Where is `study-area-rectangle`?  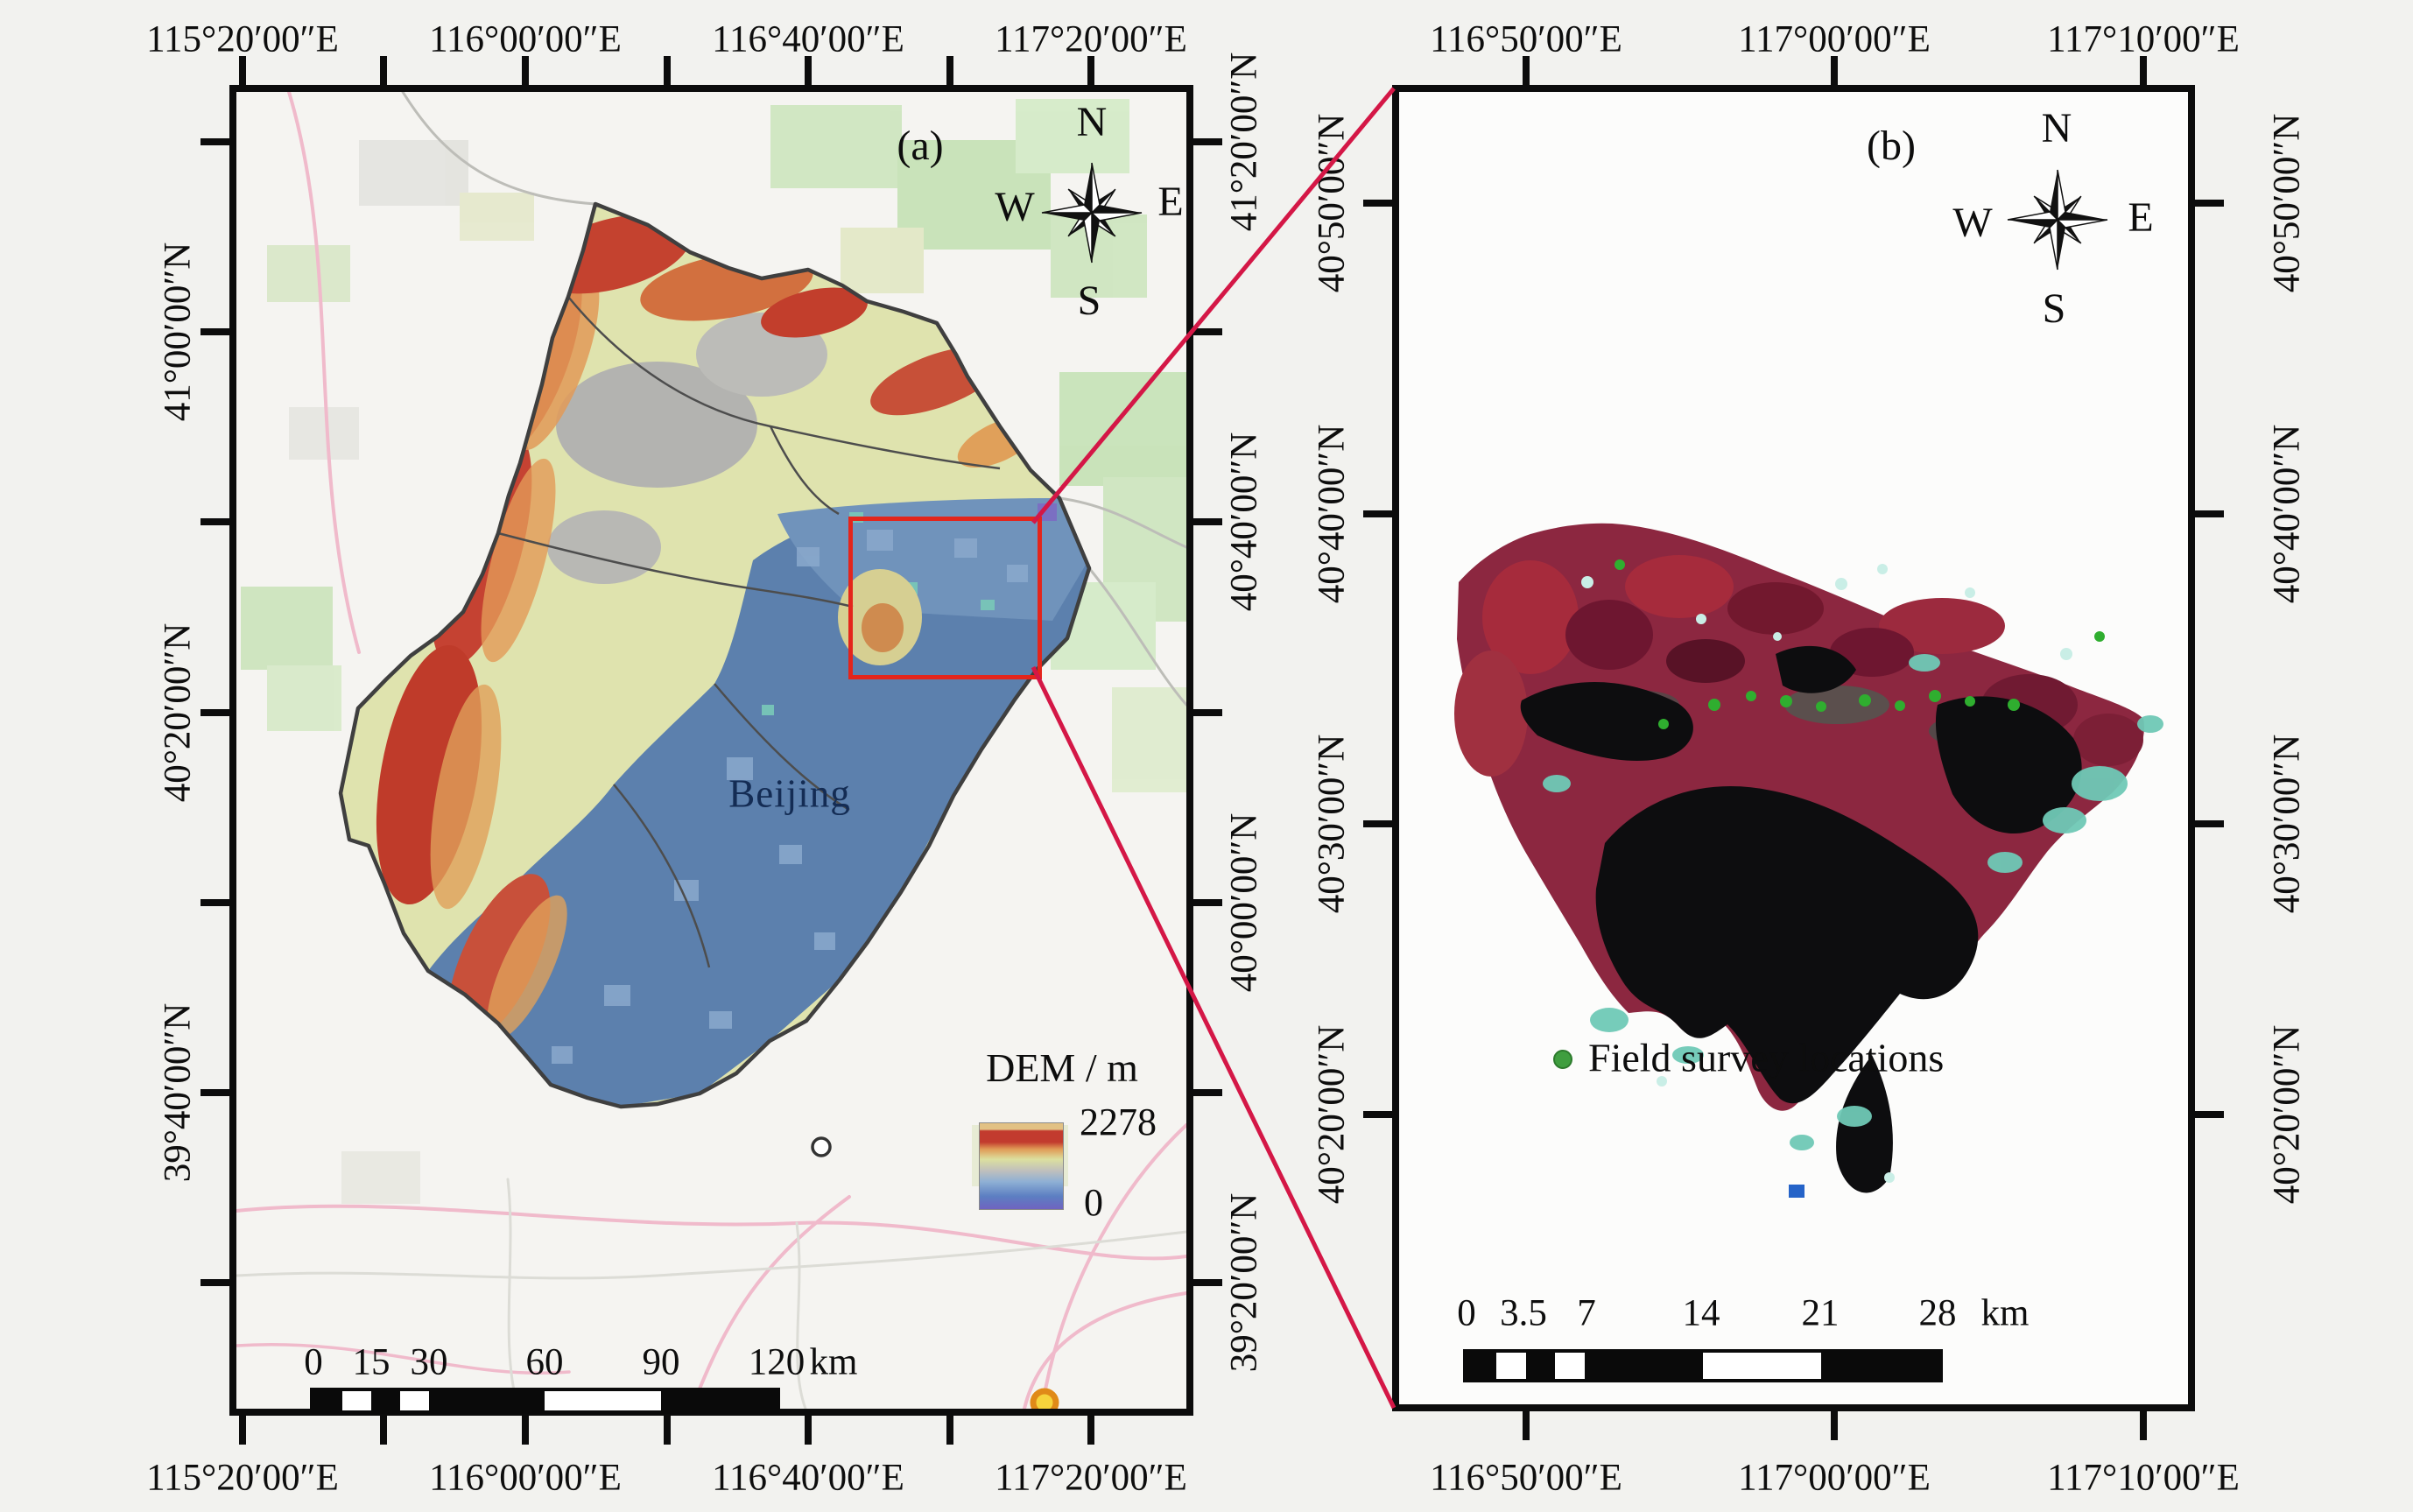 study-area-rectangle is located at coordinates (945, 598).